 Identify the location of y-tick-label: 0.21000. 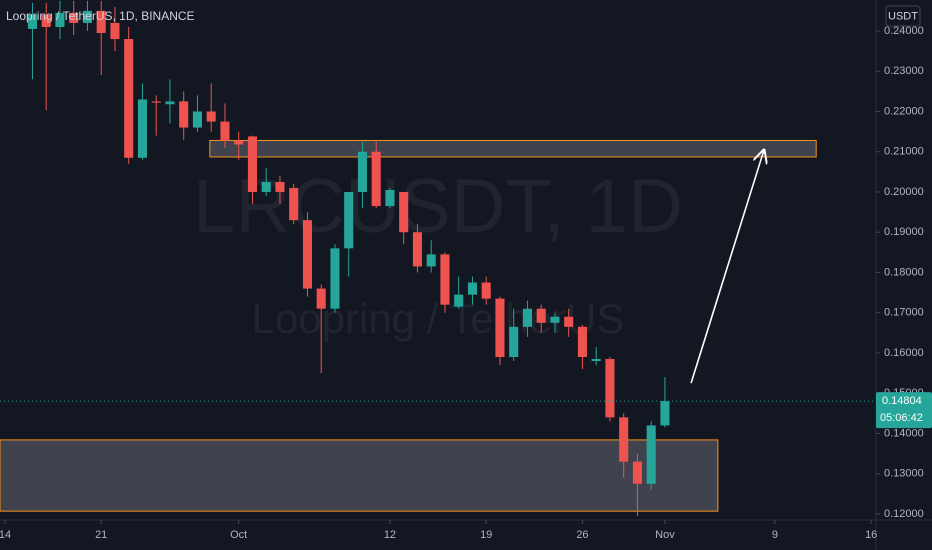
(904, 152).